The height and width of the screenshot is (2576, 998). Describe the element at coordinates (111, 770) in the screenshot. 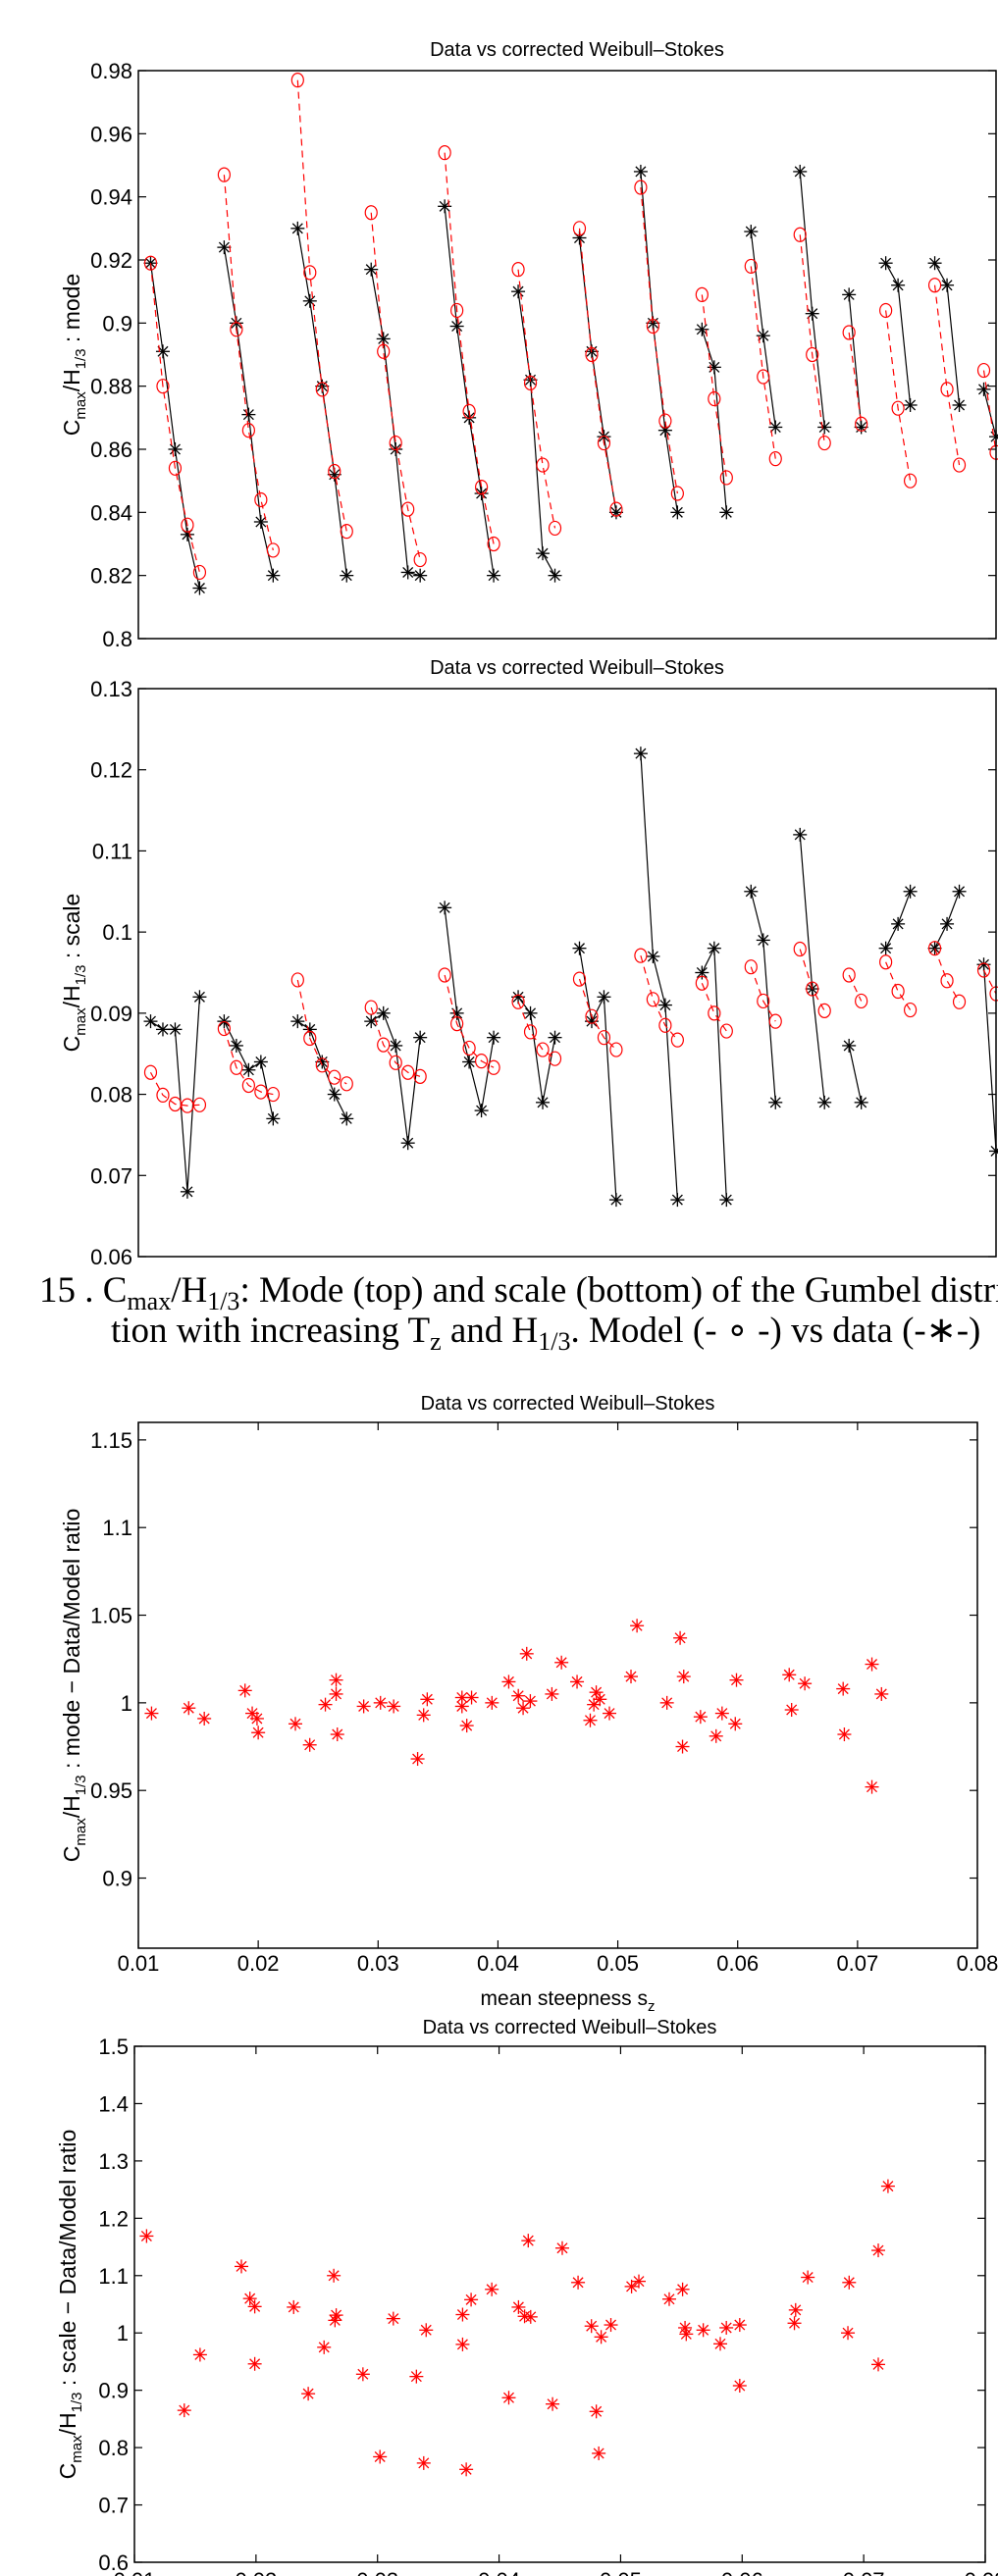

I see `y-tick-label: 0.12` at that location.